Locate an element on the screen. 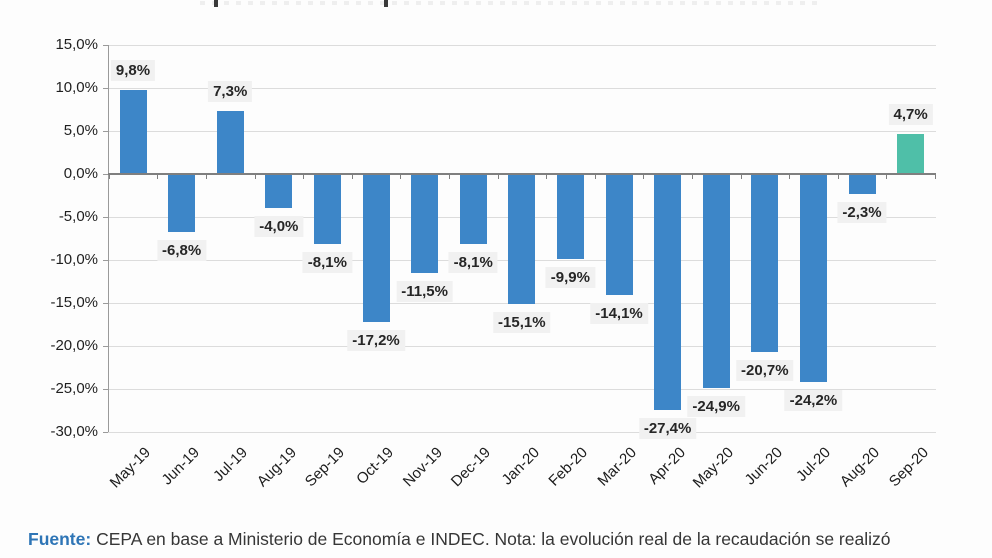 This screenshot has width=992, height=558. y-tick-label: -25,0% is located at coordinates (74, 388).